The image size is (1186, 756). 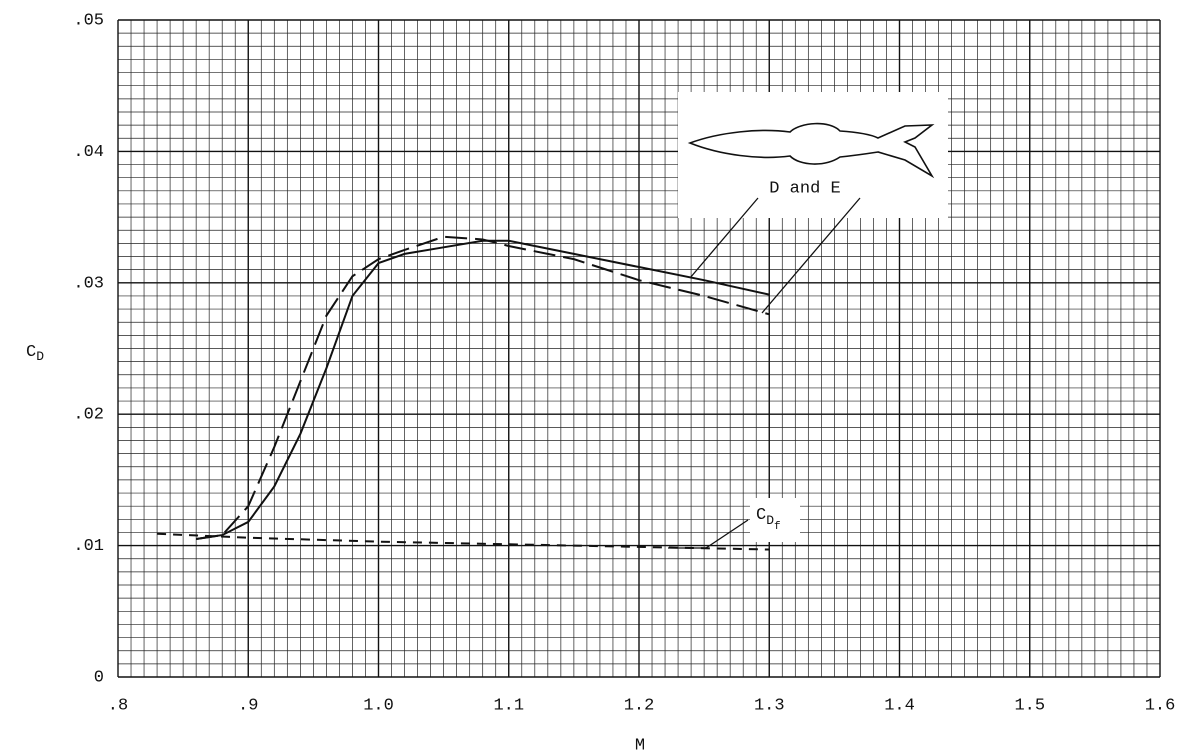 I want to click on x-tick-label: .8, so click(x=118, y=705).